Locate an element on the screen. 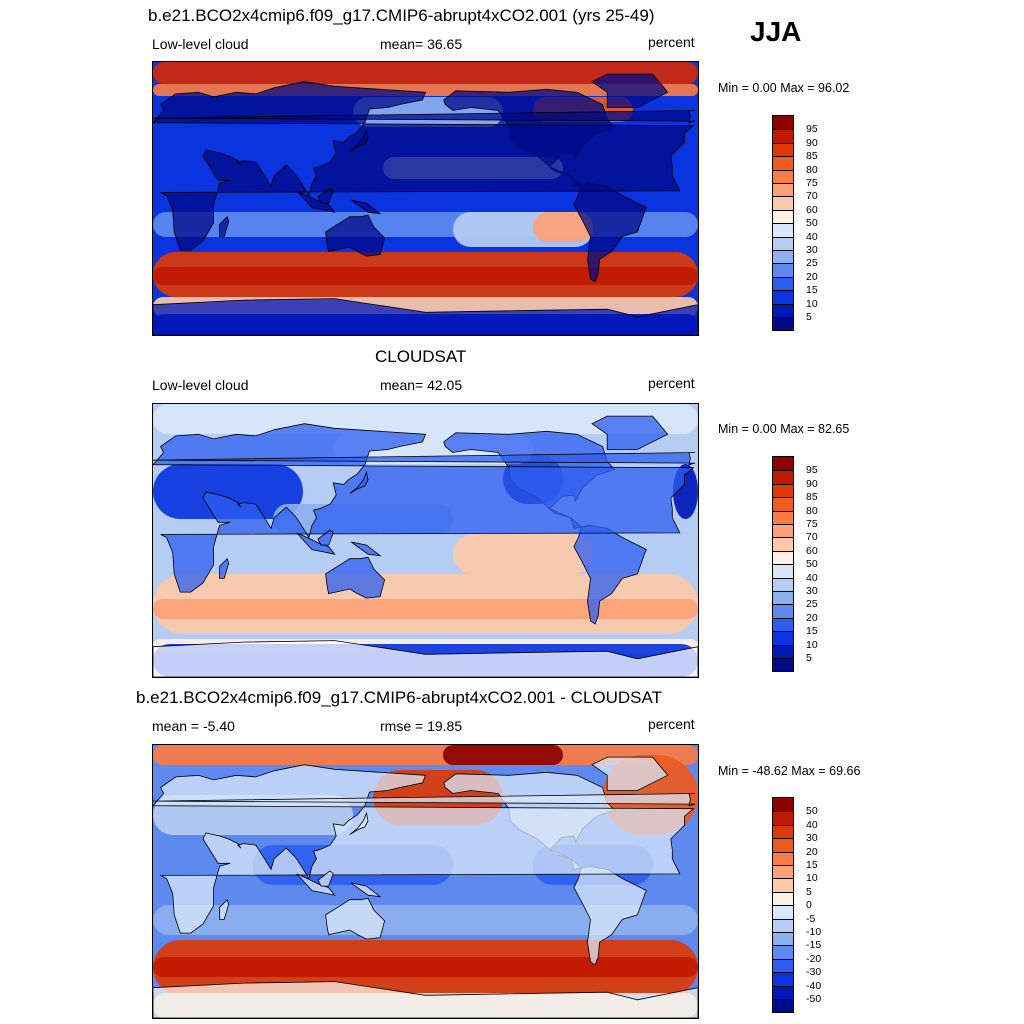 This screenshot has height=1024, width=1024. panel-1-mean-label: mean= 36.65 is located at coordinates (421, 44).